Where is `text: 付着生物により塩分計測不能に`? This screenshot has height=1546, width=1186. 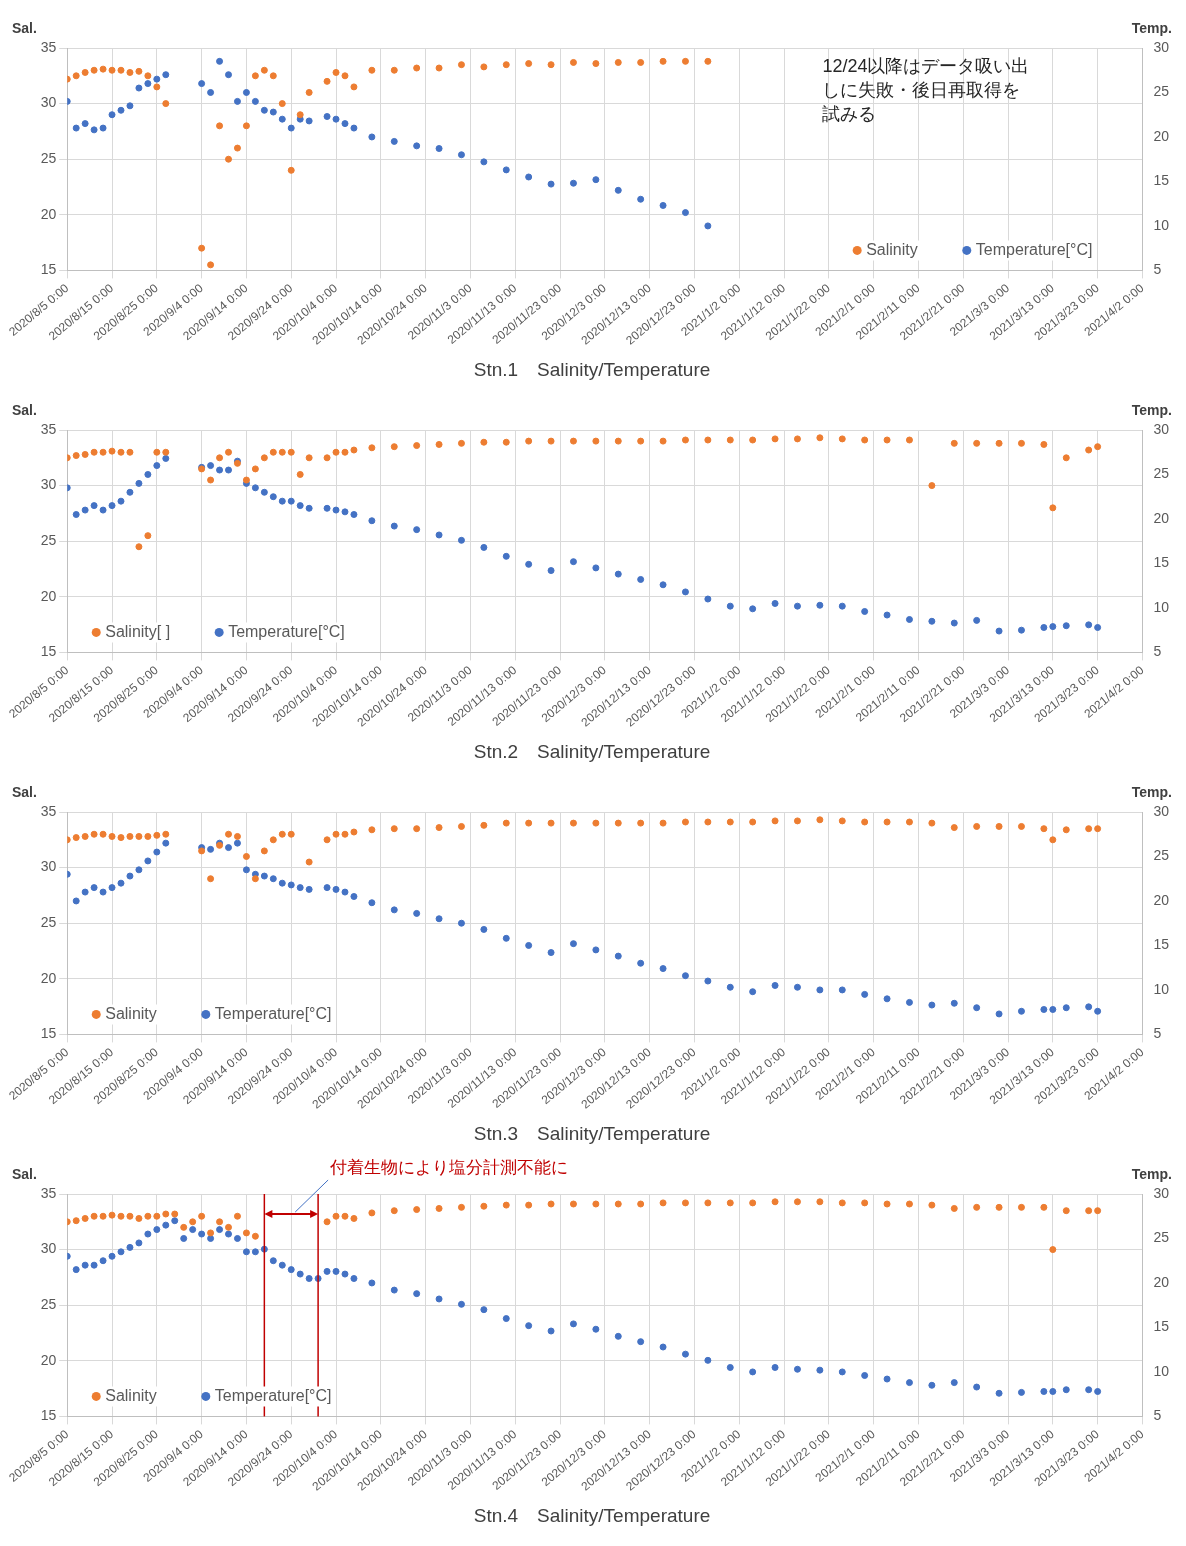
text: 付着生物により塩分計測不能に is located at coordinates (449, 1168).